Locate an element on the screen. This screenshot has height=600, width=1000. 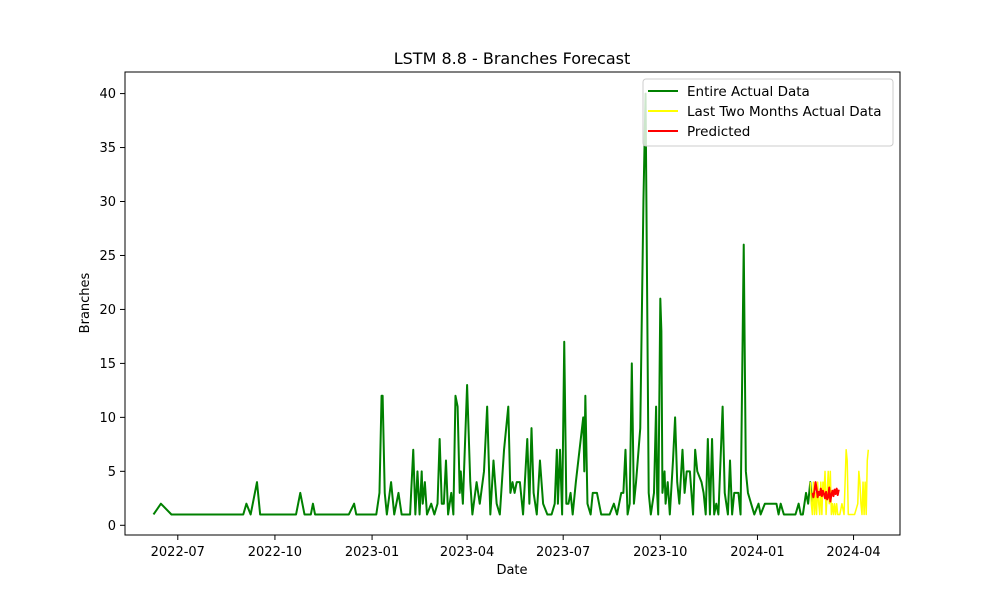
y-tick-label: 30 is located at coordinates (107, 202).